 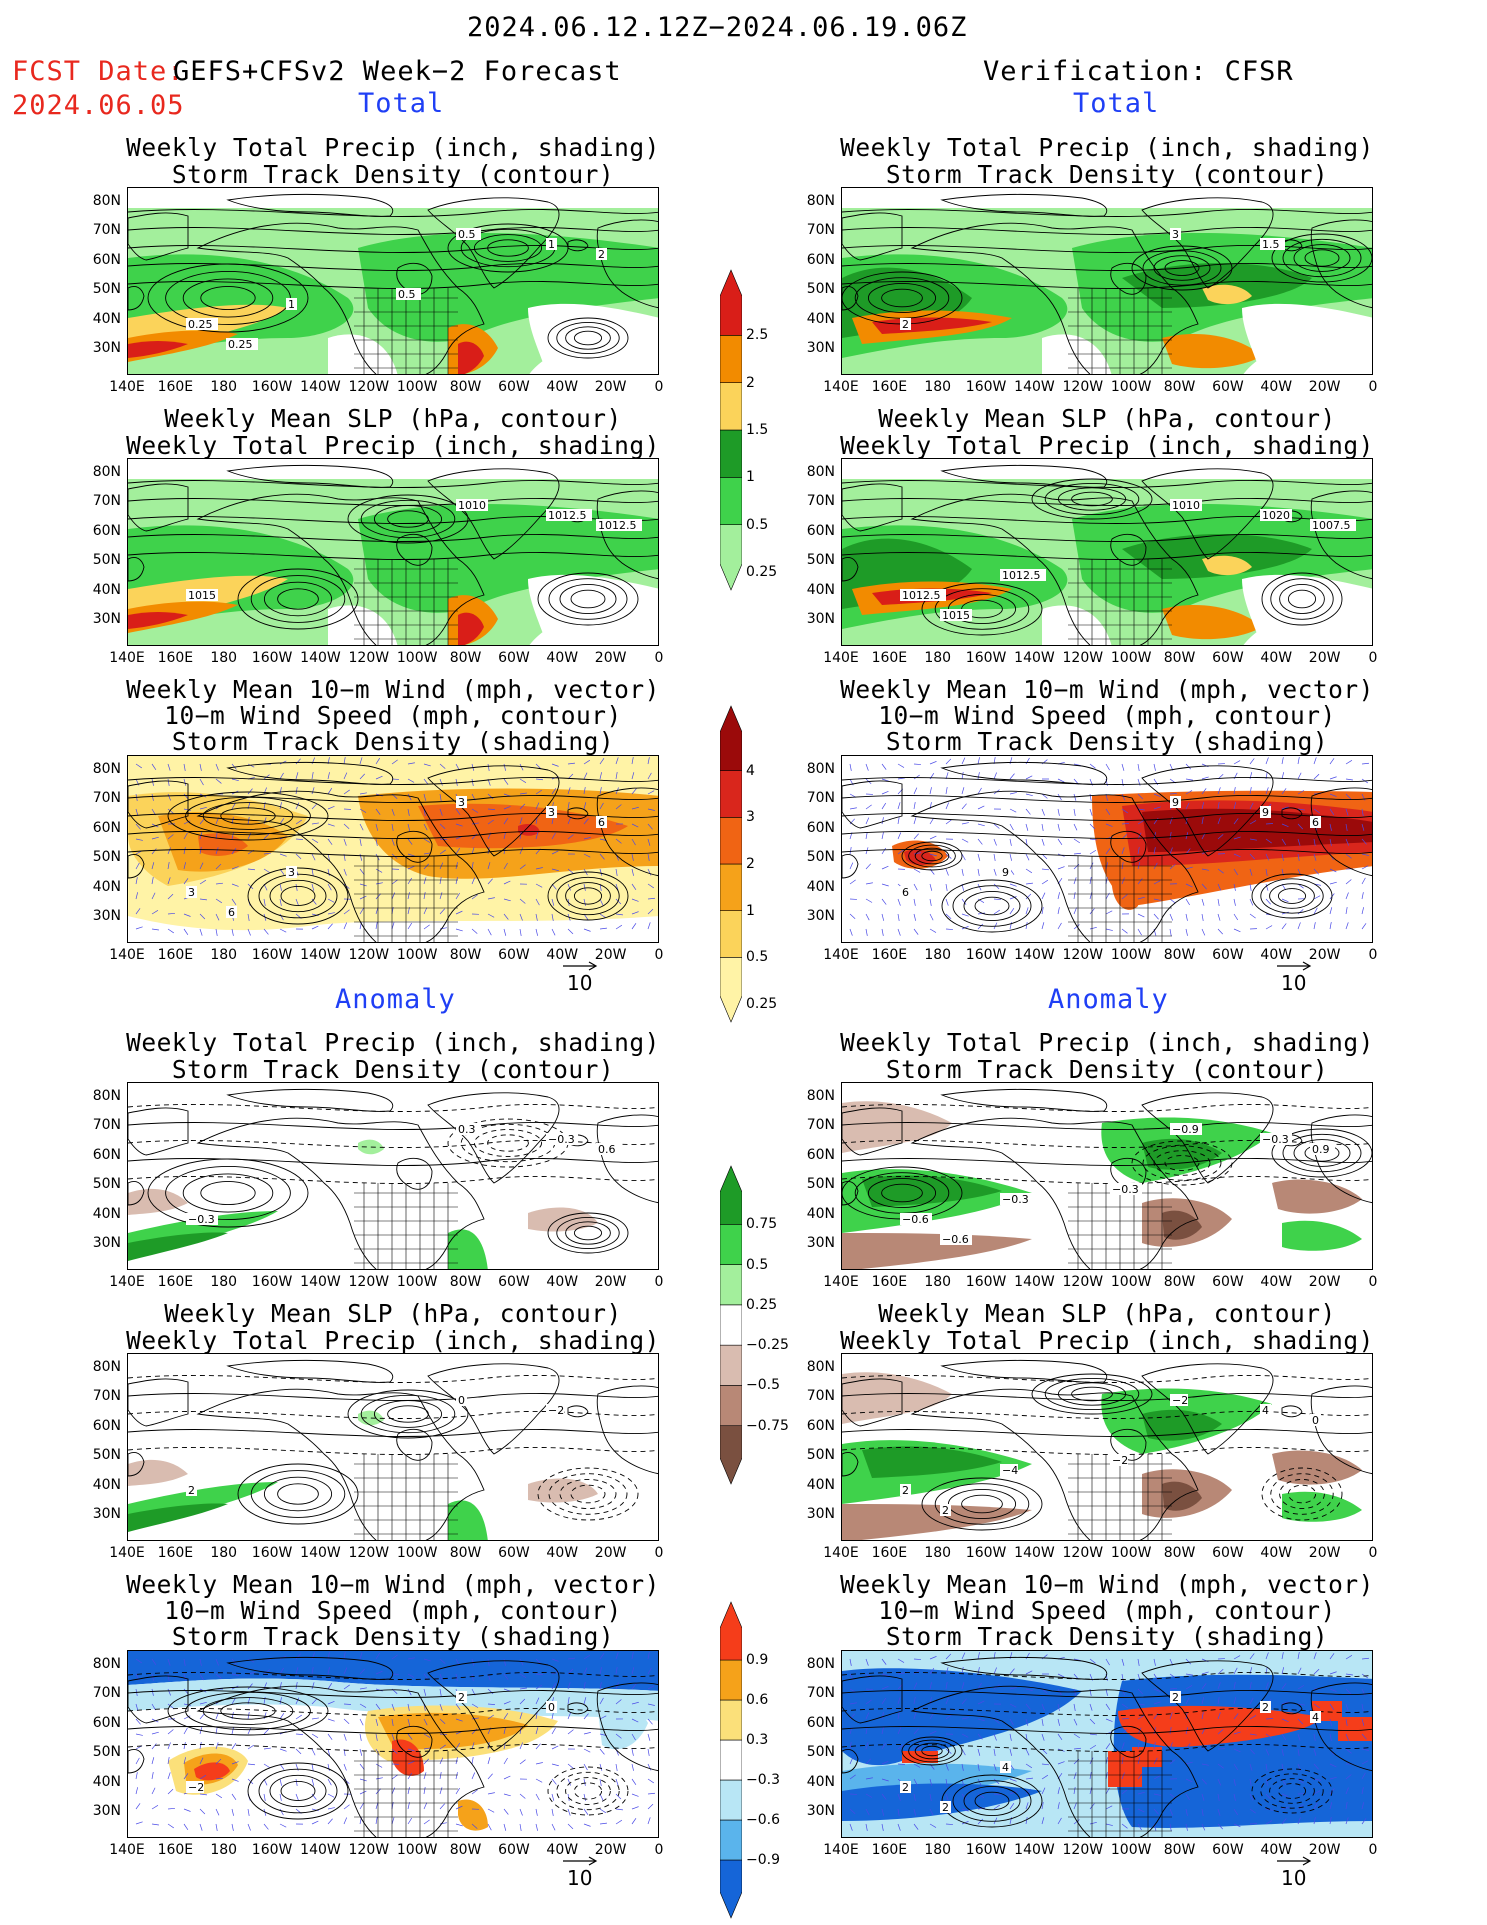 I want to click on contour-label: 1015, so click(x=202, y=595).